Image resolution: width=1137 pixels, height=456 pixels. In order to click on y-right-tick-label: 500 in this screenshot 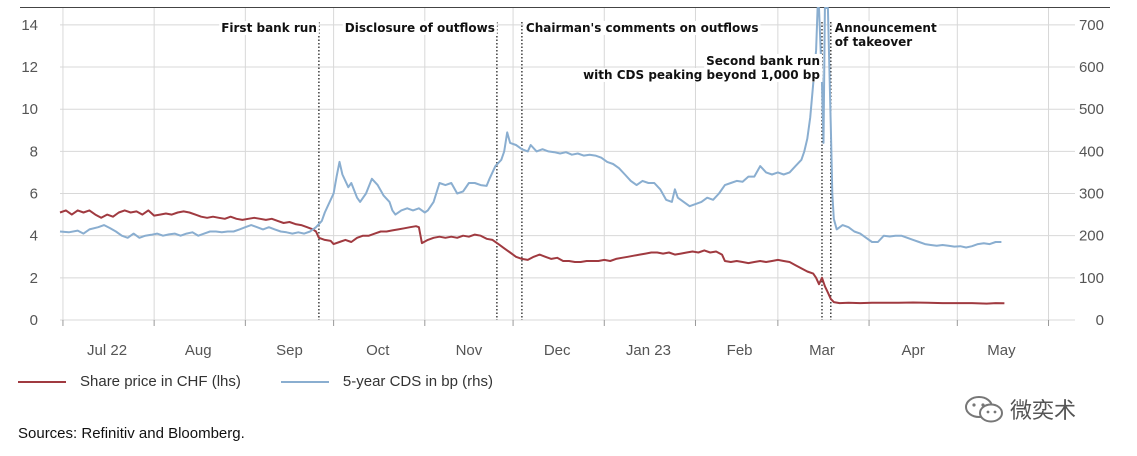, I will do `click(1091, 109)`.